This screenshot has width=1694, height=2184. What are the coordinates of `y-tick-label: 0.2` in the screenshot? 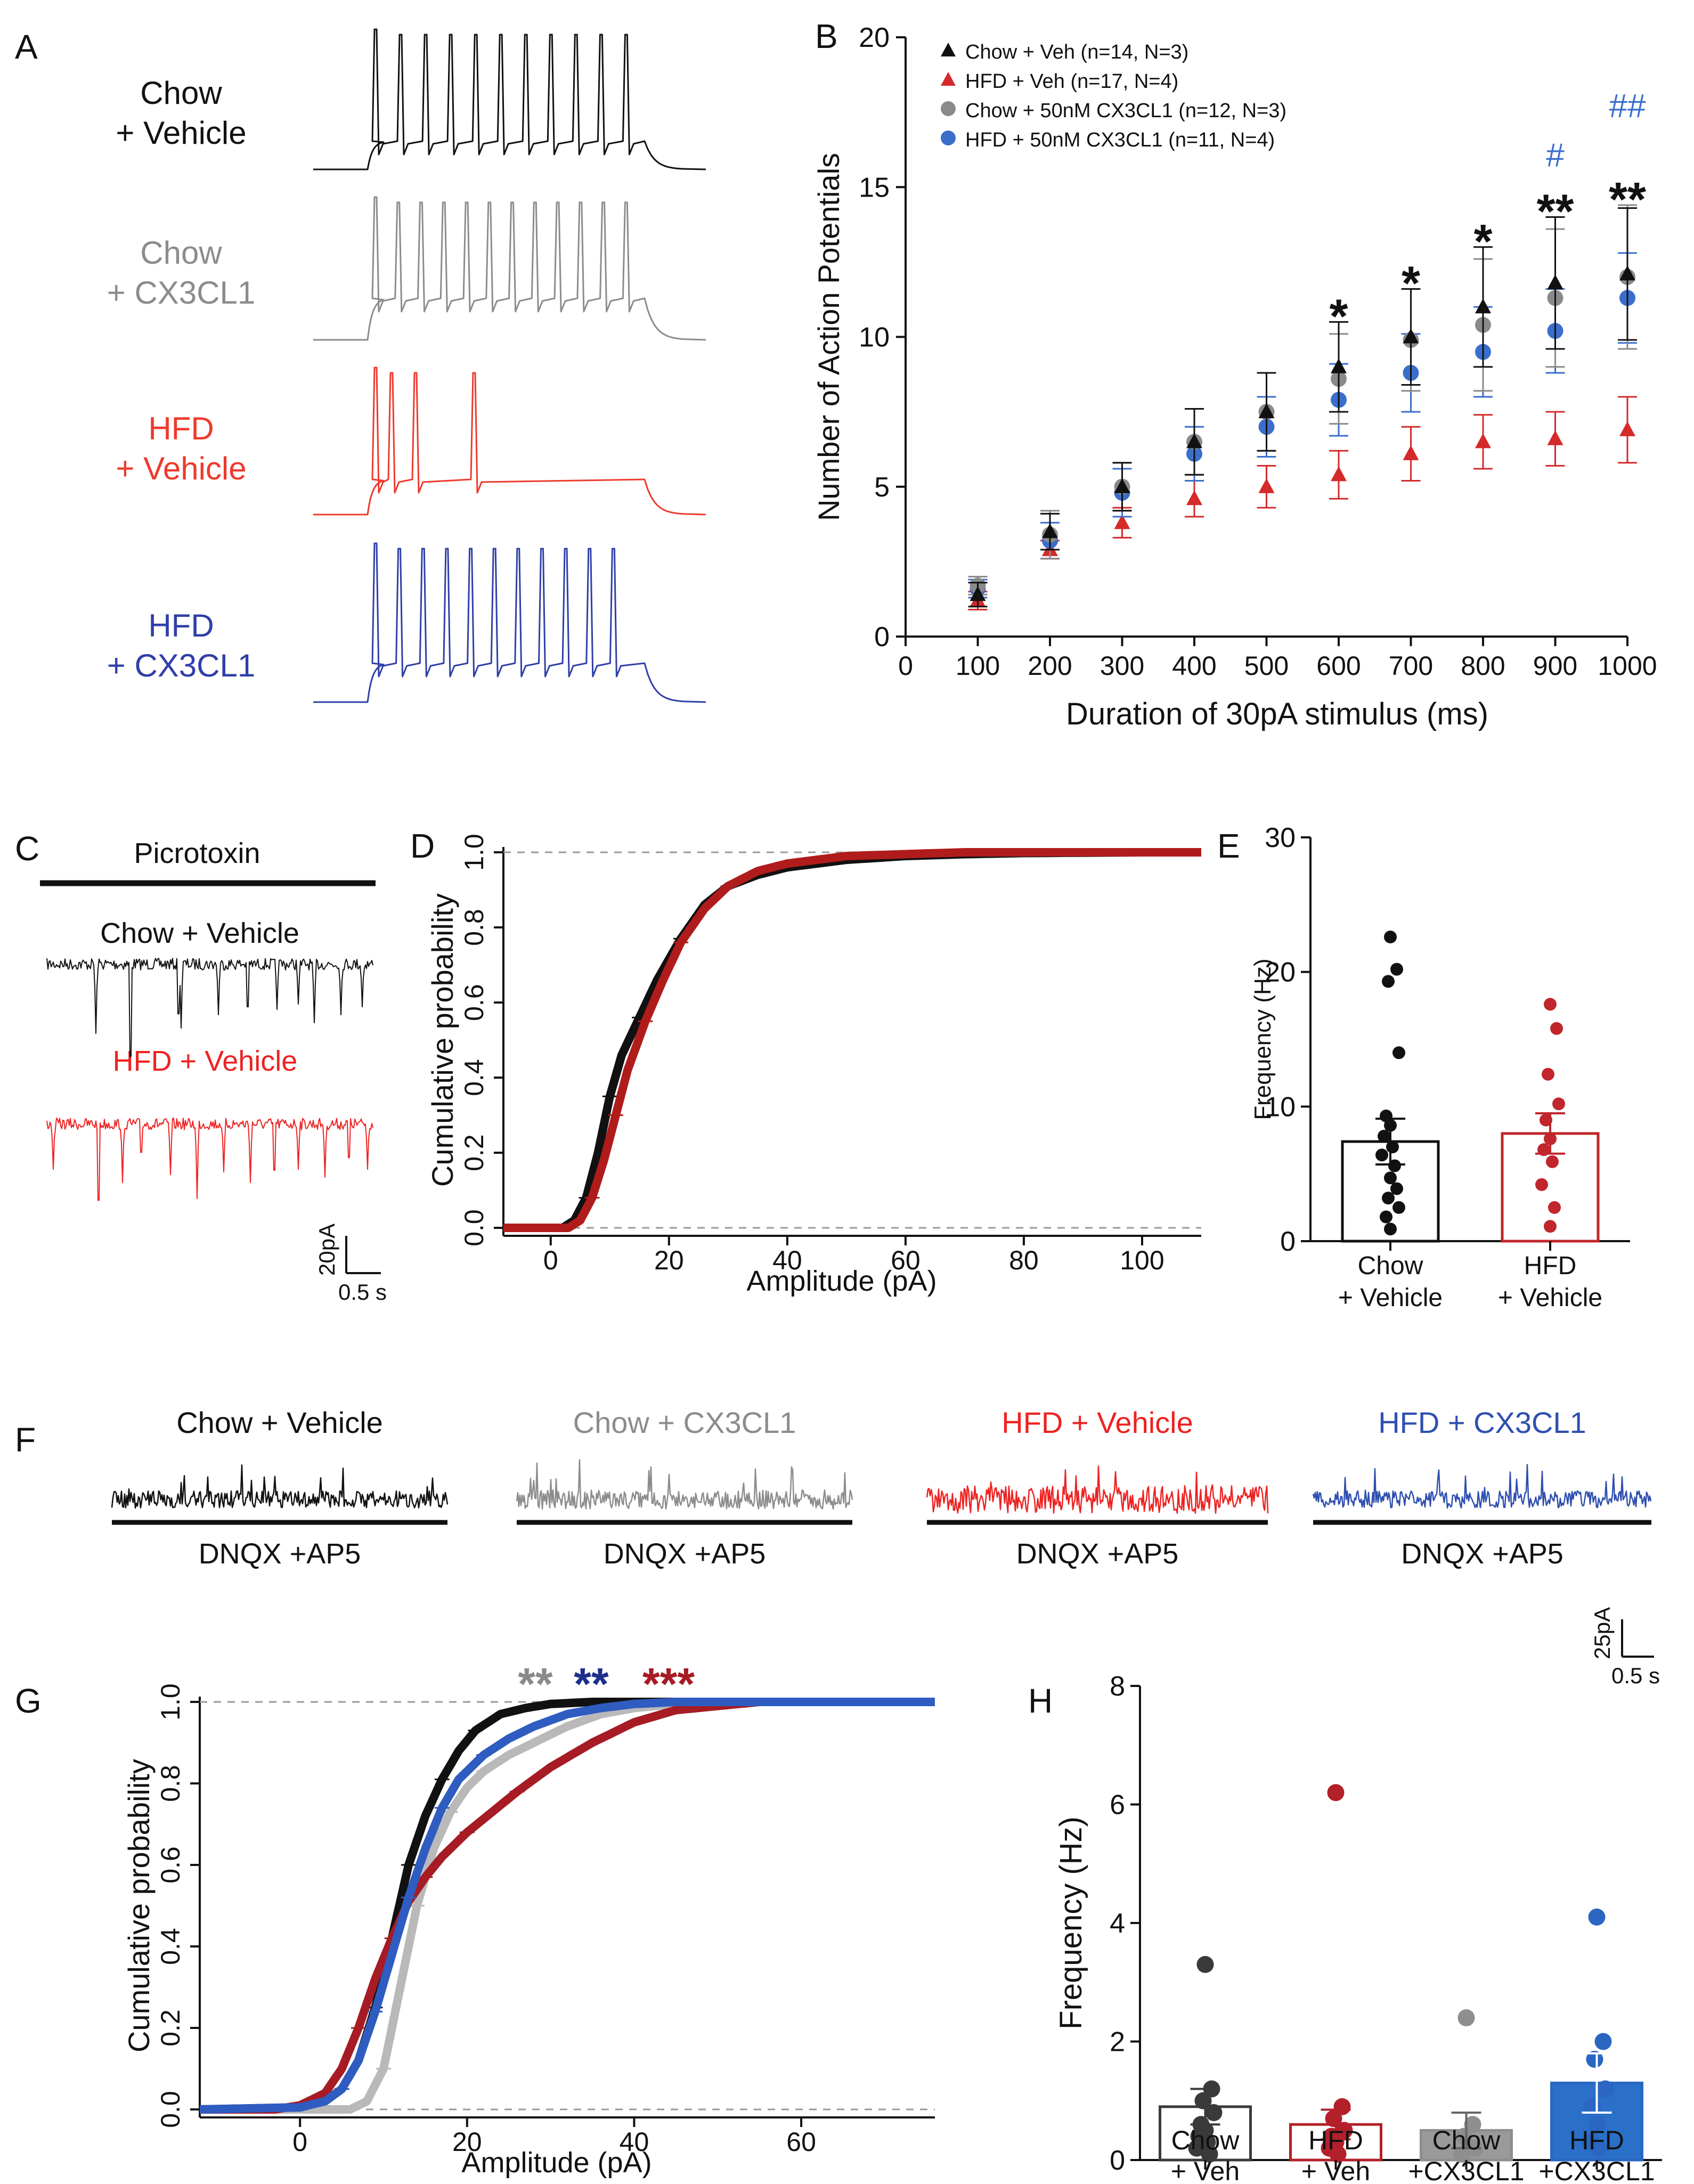 It's located at (170, 2028).